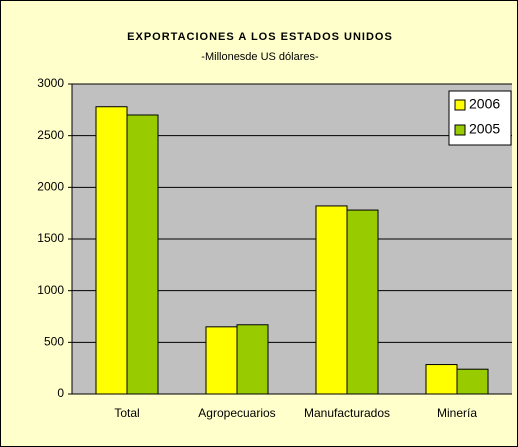 The image size is (518, 447). I want to click on chart-title: EXPORTACIONES A LOS ESTADOS UNIDOS, so click(260, 37).